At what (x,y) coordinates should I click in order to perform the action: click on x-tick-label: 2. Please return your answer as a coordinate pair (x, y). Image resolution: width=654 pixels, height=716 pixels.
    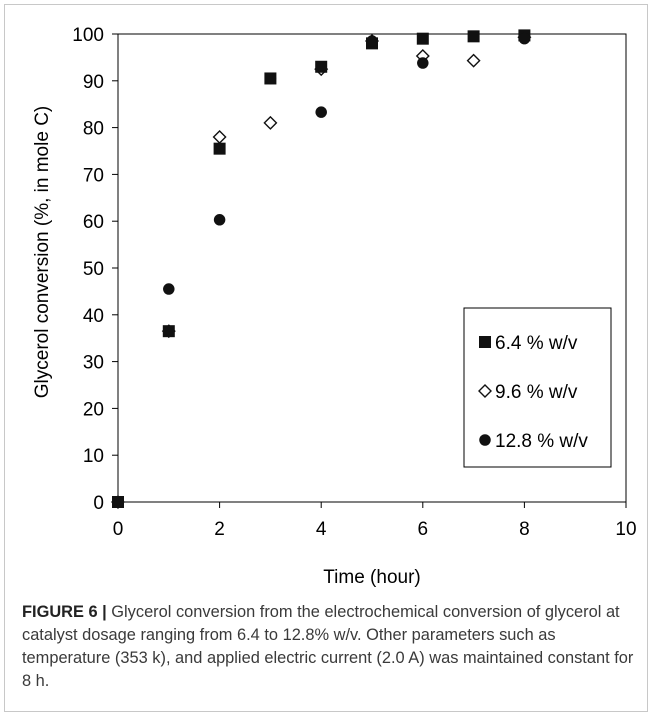
    Looking at the image, I should click on (219, 529).